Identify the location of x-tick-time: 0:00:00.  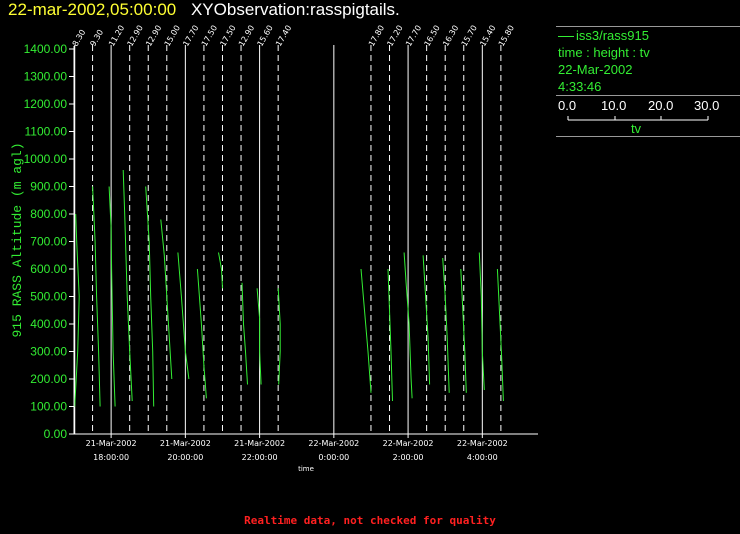
(333, 457).